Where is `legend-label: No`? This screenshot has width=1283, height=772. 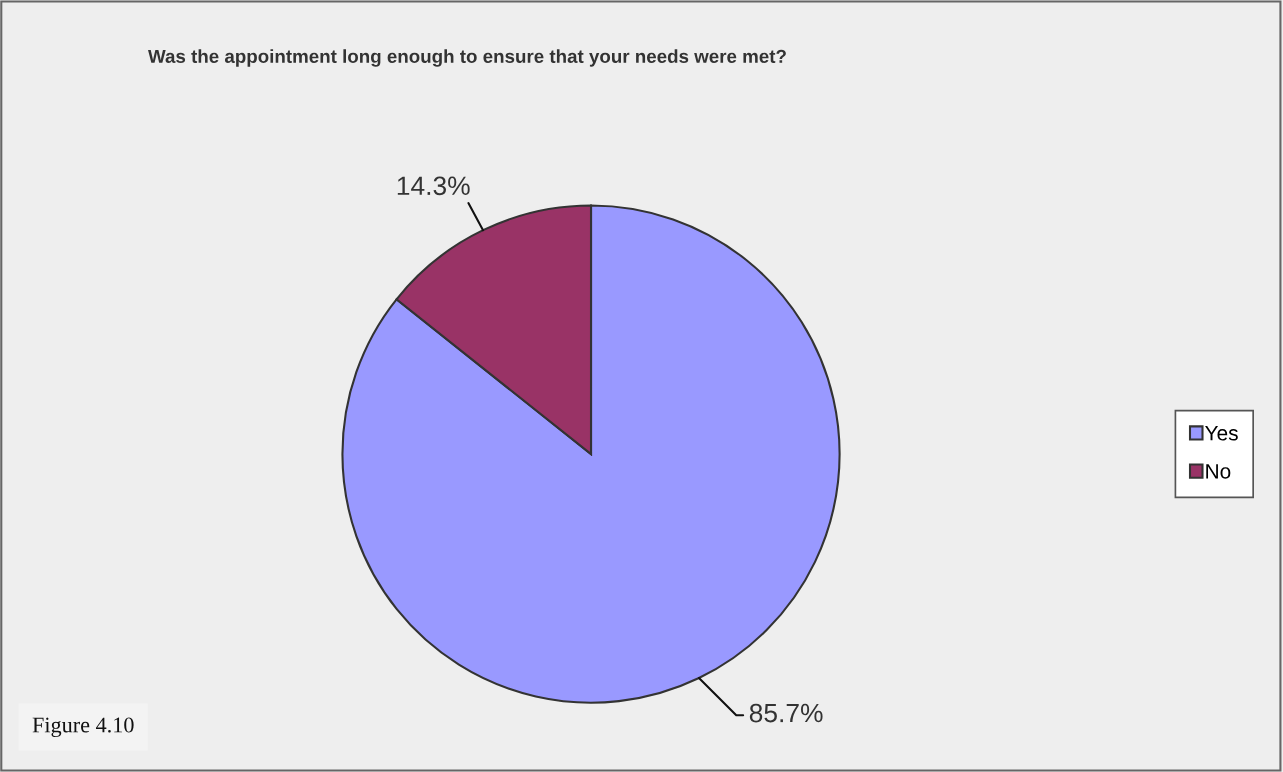
legend-label: No is located at coordinates (1218, 471).